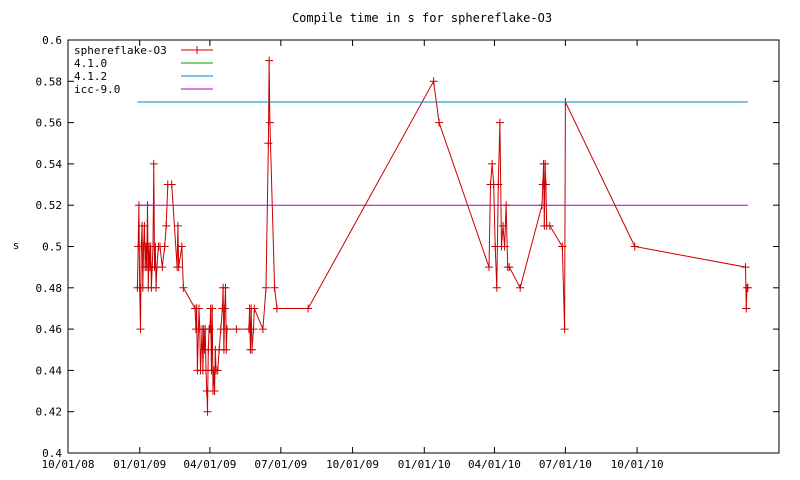 The image size is (800, 480). Describe the element at coordinates (494, 464) in the screenshot. I see `x-tick-label: 04/01/10` at that location.